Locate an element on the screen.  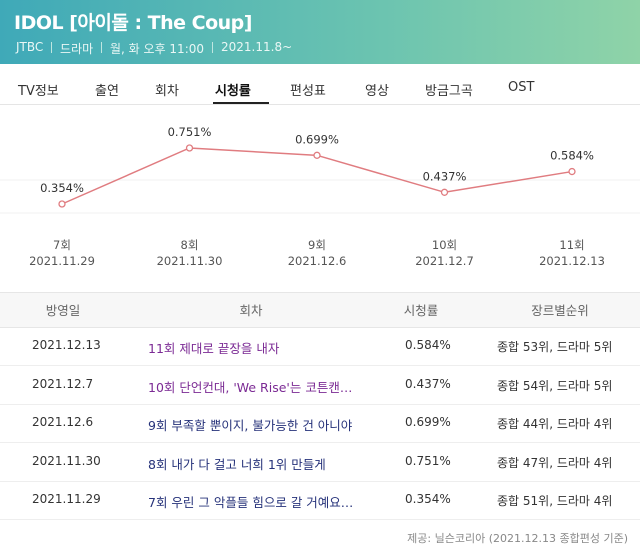
x-label: 7회 is located at coordinates (62, 245).